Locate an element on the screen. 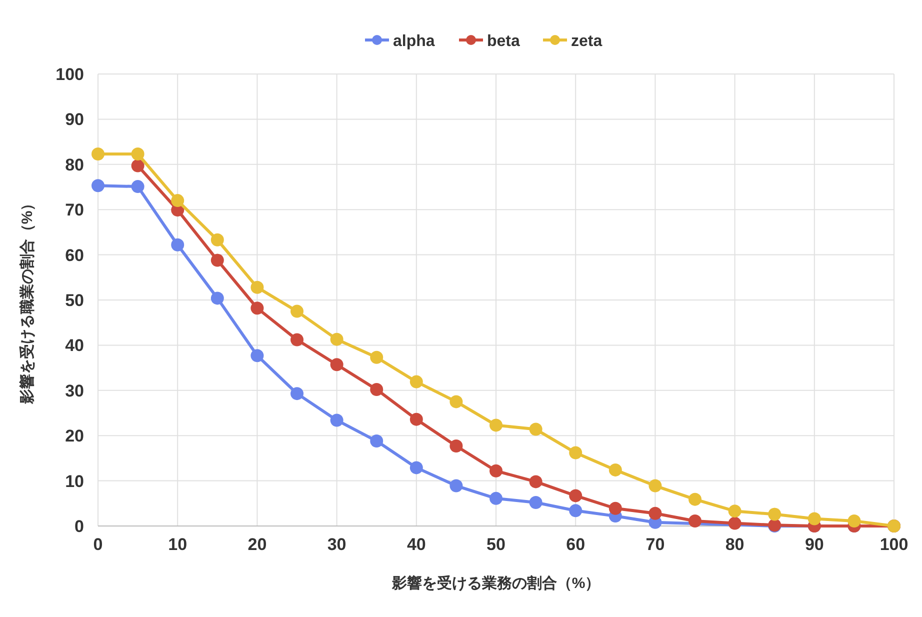 This screenshot has width=922, height=617. y-tick-label: 30 is located at coordinates (74, 390).